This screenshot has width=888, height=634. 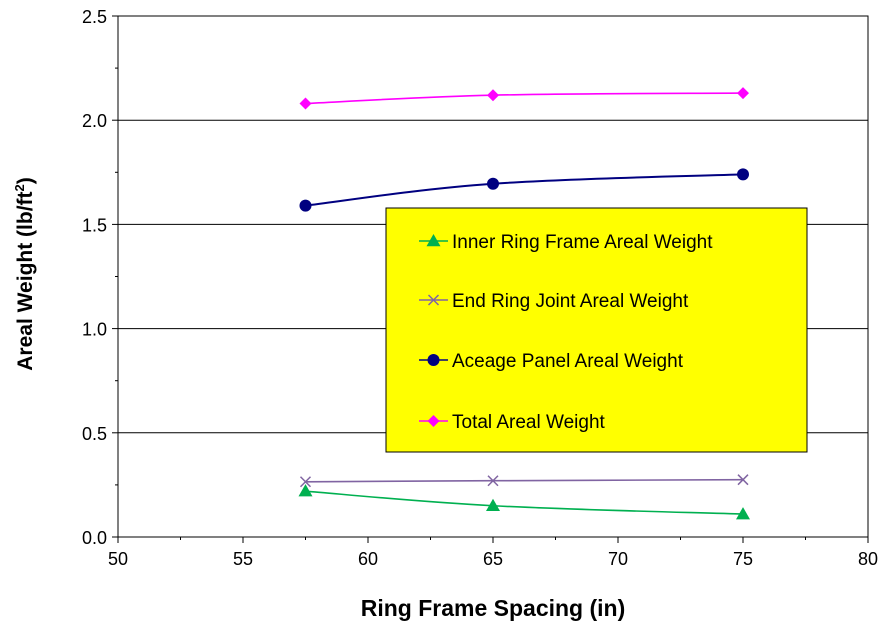 I want to click on y-tick-label: 0.5, so click(x=94, y=434).